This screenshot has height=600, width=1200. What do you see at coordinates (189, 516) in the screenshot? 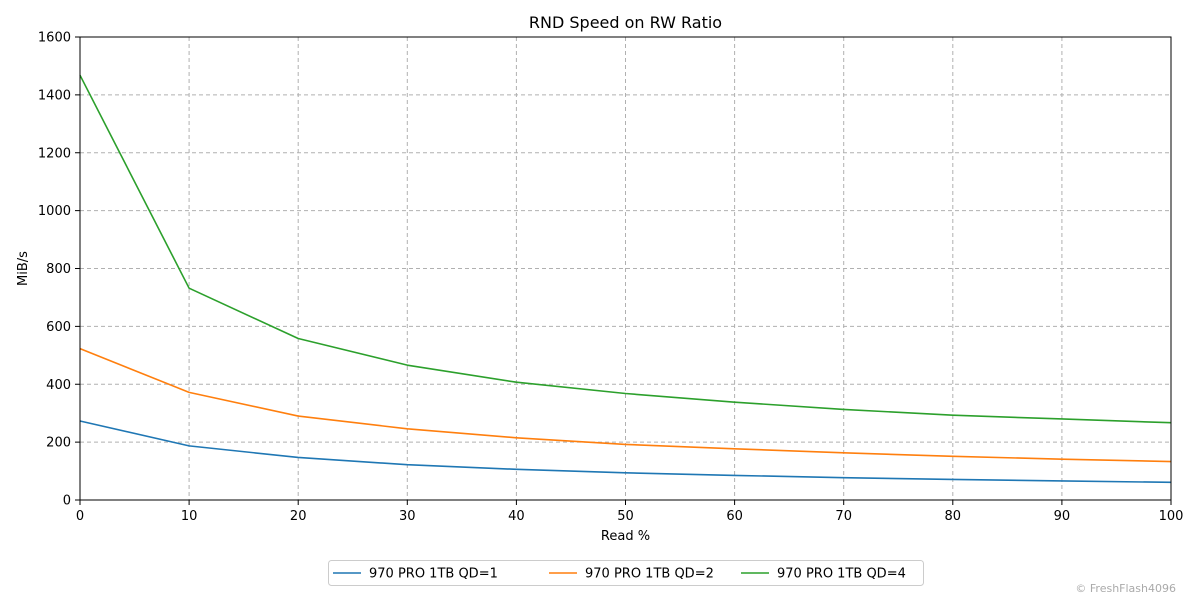
I see `x-tick-label: 10` at bounding box center [189, 516].